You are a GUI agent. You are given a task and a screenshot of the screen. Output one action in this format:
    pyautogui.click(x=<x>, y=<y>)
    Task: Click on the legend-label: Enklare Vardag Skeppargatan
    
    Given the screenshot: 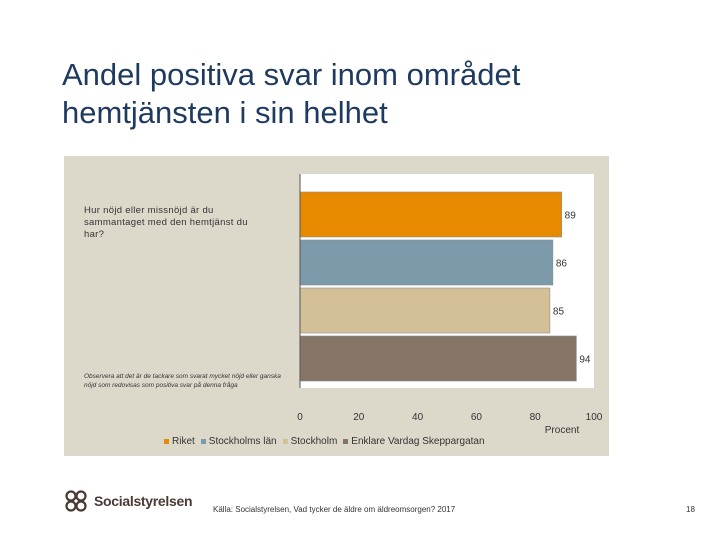 What is the action you would take?
    pyautogui.click(x=418, y=441)
    